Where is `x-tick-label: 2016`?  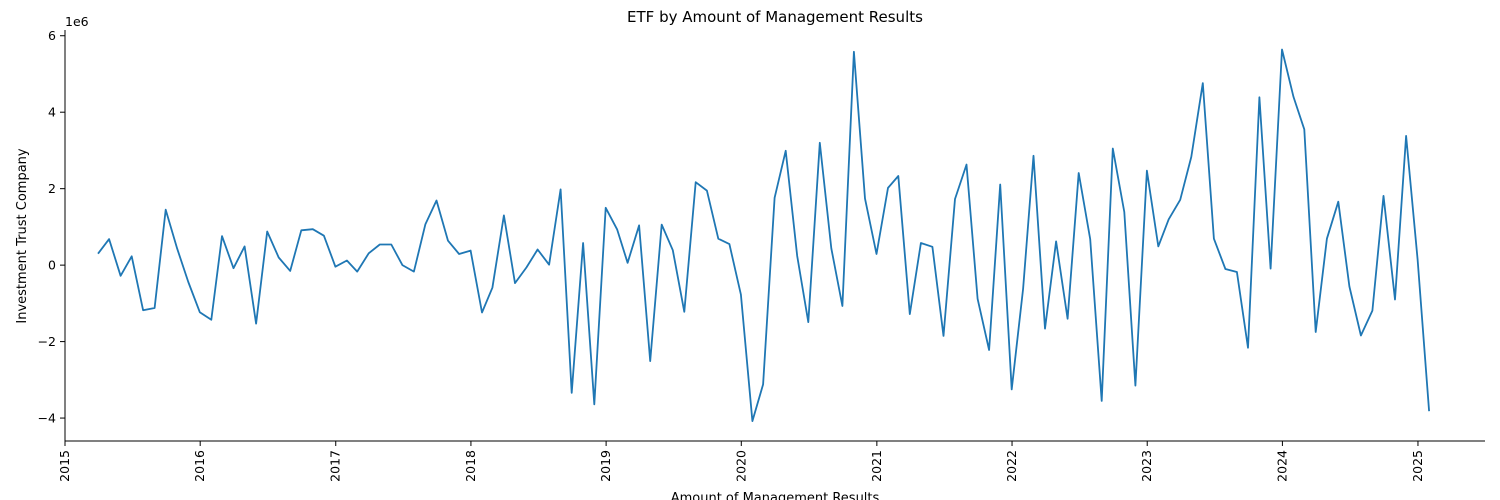 x-tick-label: 2016 is located at coordinates (199, 466).